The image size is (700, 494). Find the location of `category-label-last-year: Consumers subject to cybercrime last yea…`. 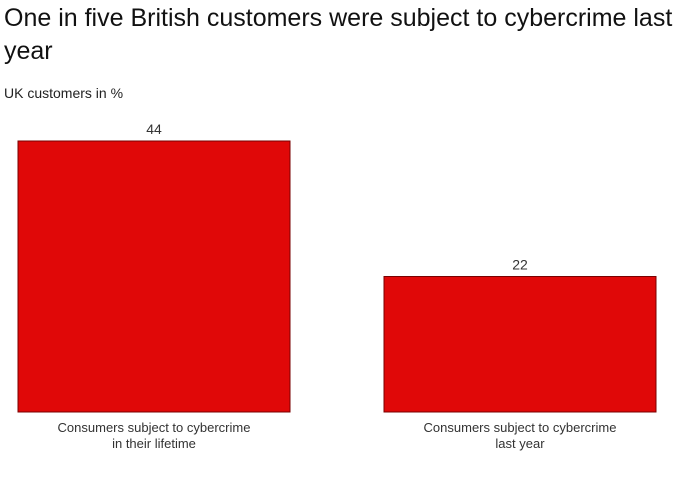

category-label-last-year: Consumers subject to cybercrime last yea… is located at coordinates (520, 435).